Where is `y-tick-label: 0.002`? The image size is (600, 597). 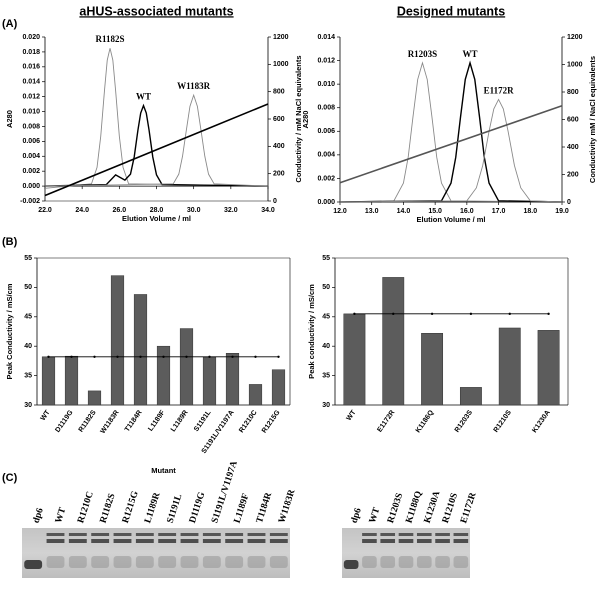 y-tick-label: 0.002 is located at coordinates (31, 171).